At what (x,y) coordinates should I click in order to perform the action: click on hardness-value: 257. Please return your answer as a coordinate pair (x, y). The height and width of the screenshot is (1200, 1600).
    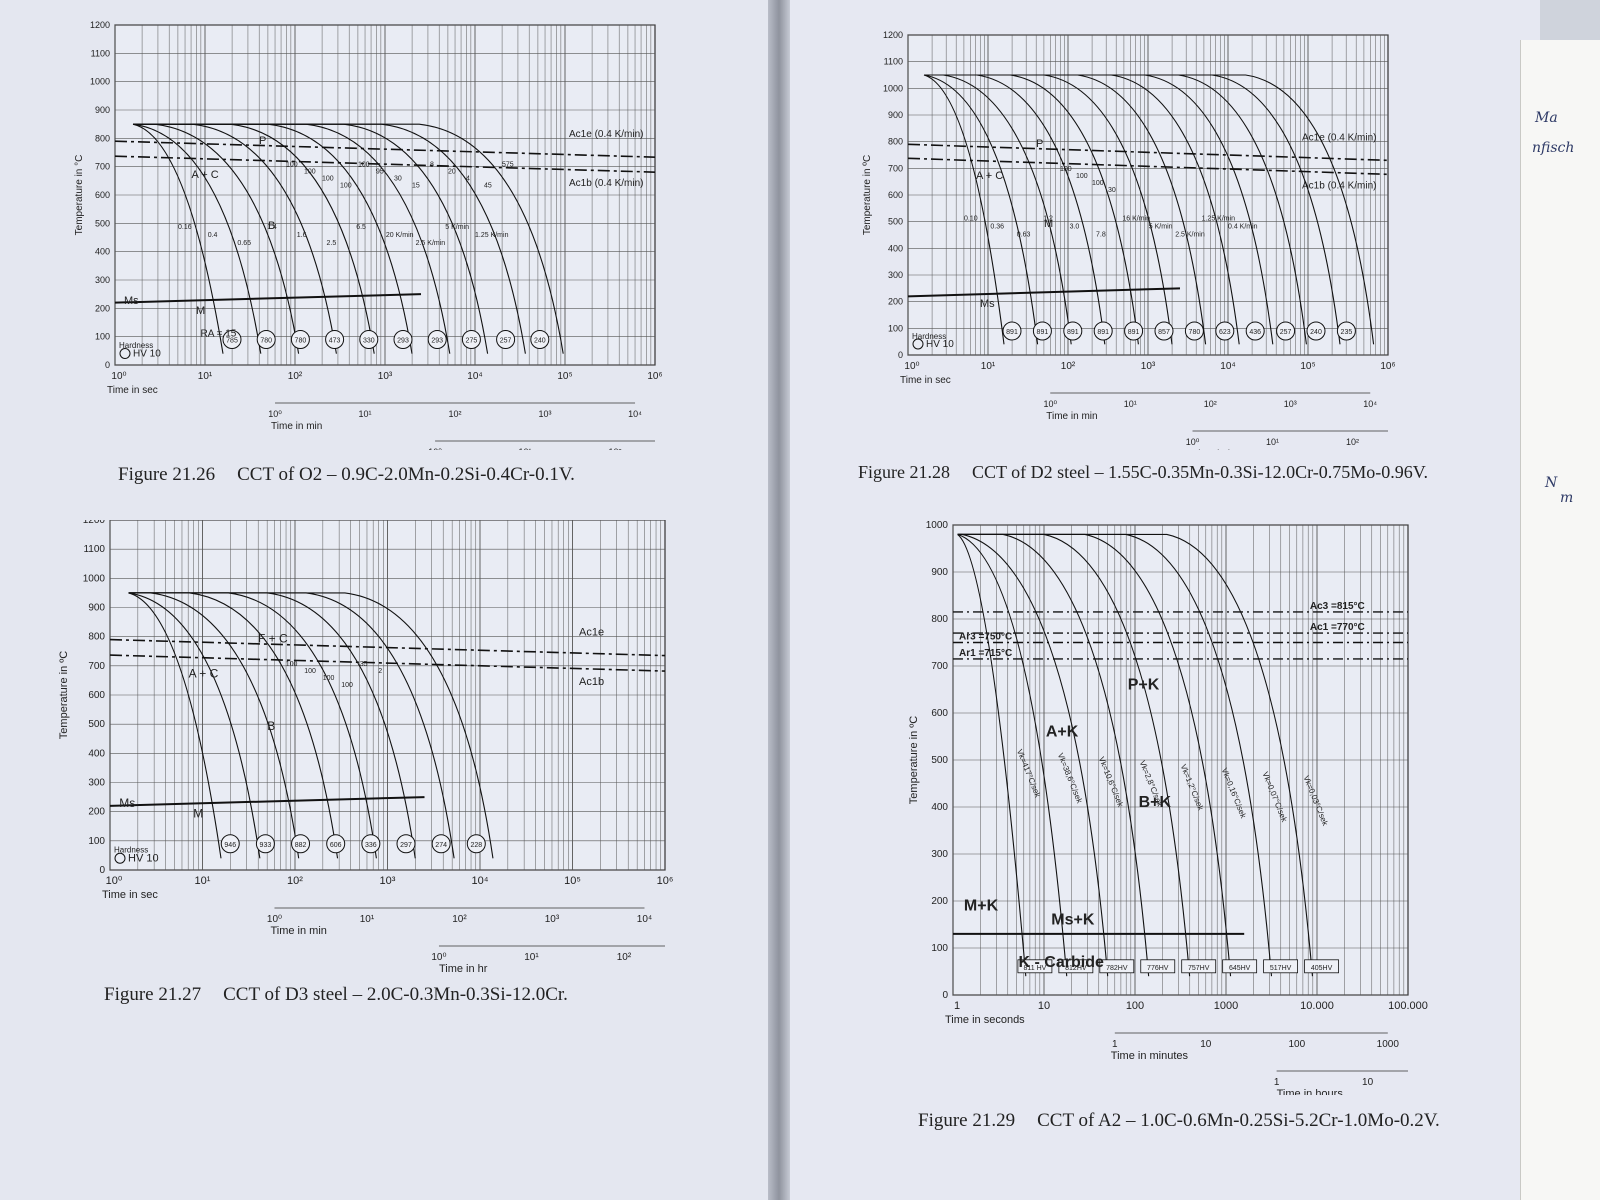
    Looking at the image, I should click on (1286, 332).